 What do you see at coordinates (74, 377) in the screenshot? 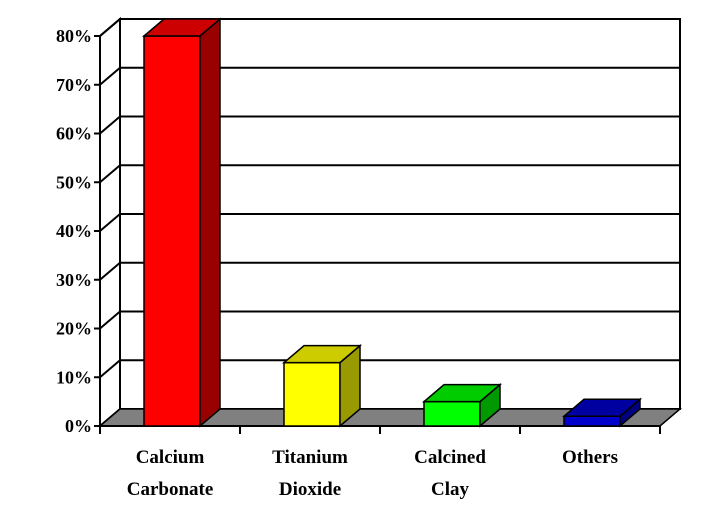
I see `y-tick-label: 10%` at bounding box center [74, 377].